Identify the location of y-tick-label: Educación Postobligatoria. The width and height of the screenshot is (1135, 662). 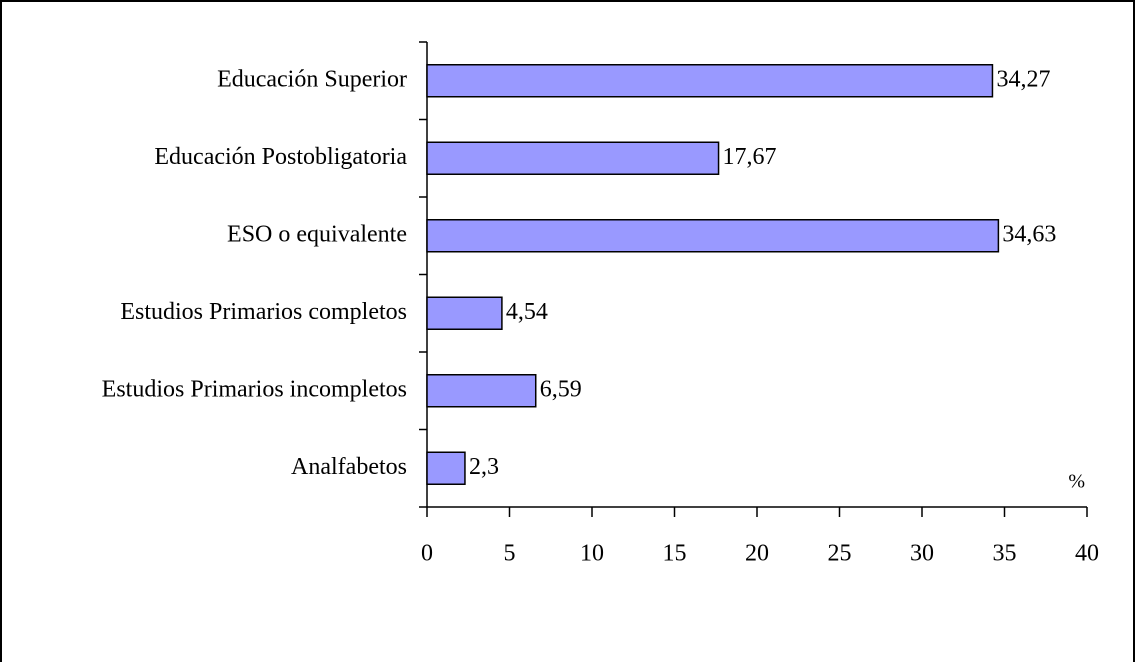
(280, 157).